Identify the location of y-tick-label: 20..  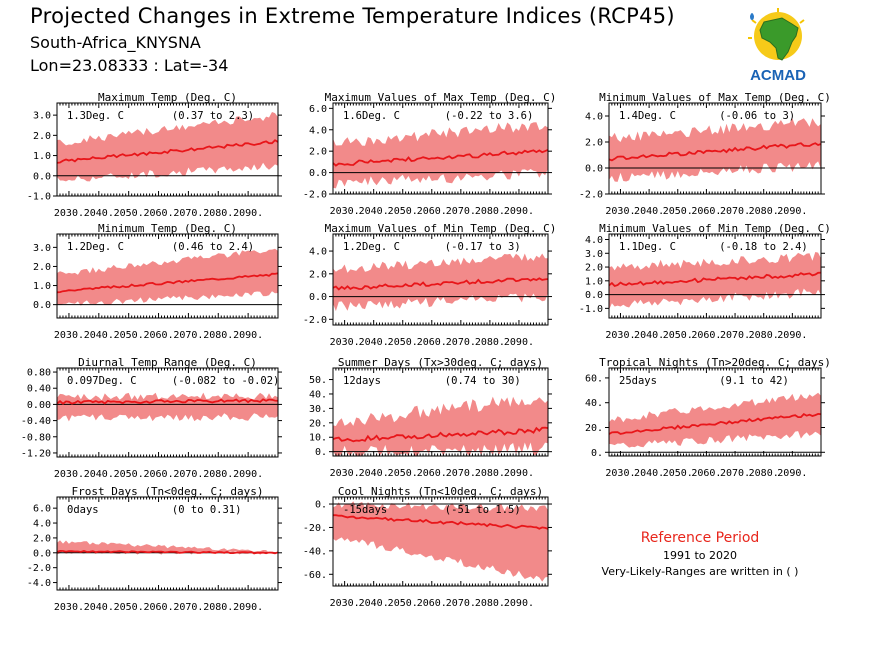
(318, 423).